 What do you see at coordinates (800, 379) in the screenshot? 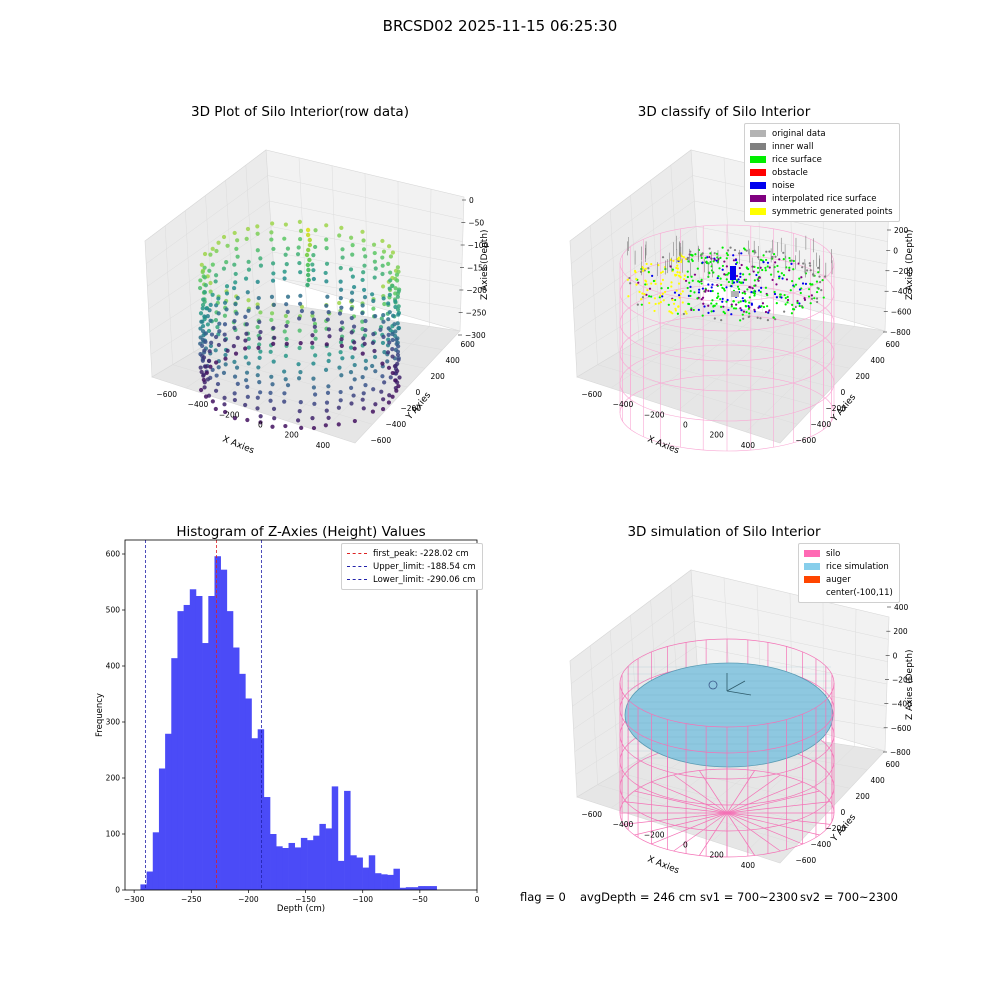
I see `grid-line` at bounding box center [800, 379].